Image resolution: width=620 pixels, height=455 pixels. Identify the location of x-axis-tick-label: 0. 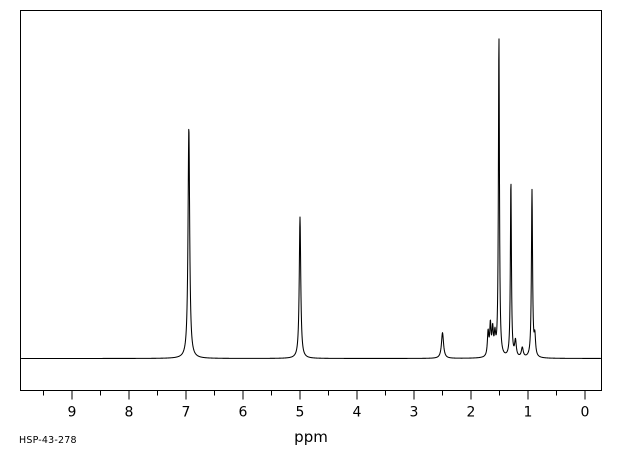
(585, 413).